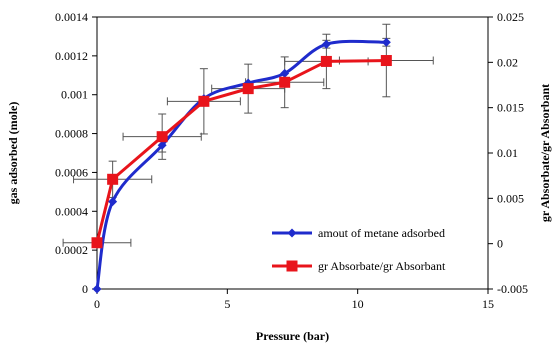 The image size is (555, 352). What do you see at coordinates (510, 198) in the screenshot?
I see `y2-tick-label: 0.005` at bounding box center [510, 198].